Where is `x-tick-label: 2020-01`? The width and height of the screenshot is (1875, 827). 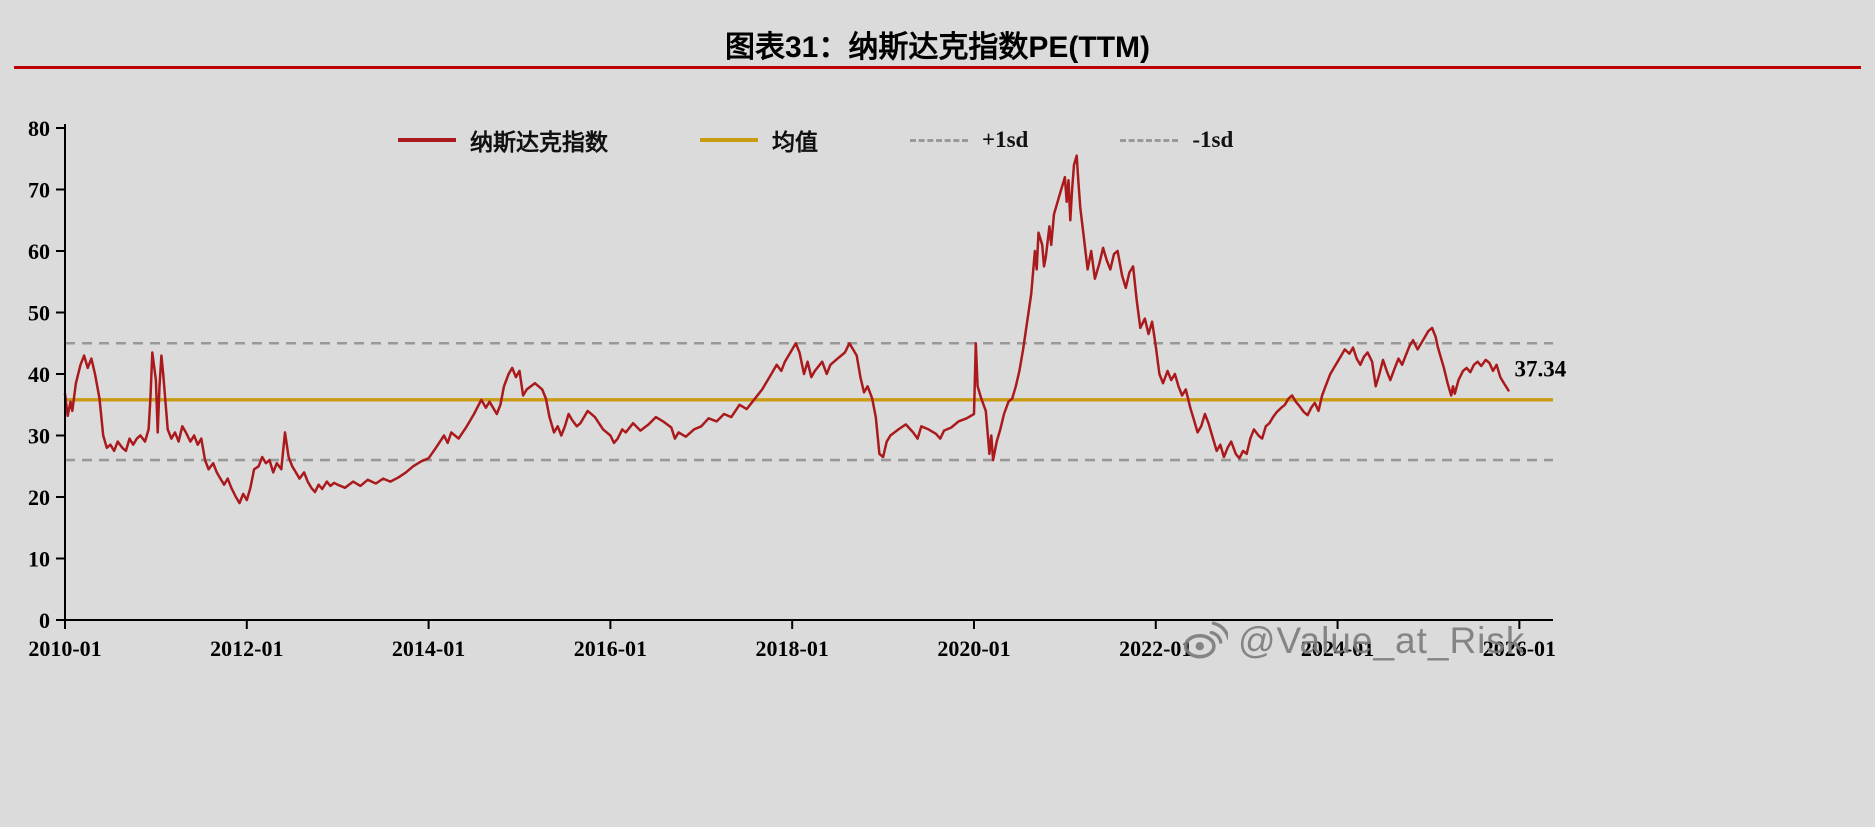
x-tick-label: 2020-01 is located at coordinates (973, 648).